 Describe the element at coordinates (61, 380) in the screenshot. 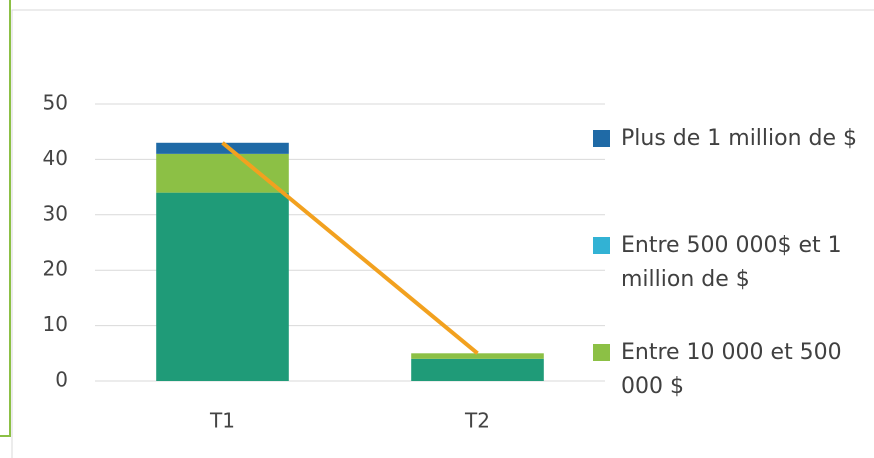

I see `y-tick-label: 0` at that location.